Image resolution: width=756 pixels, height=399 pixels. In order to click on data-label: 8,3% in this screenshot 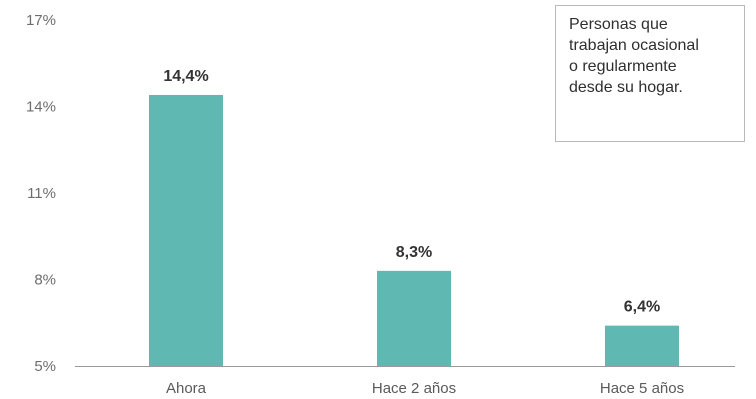, I will do `click(414, 252)`.